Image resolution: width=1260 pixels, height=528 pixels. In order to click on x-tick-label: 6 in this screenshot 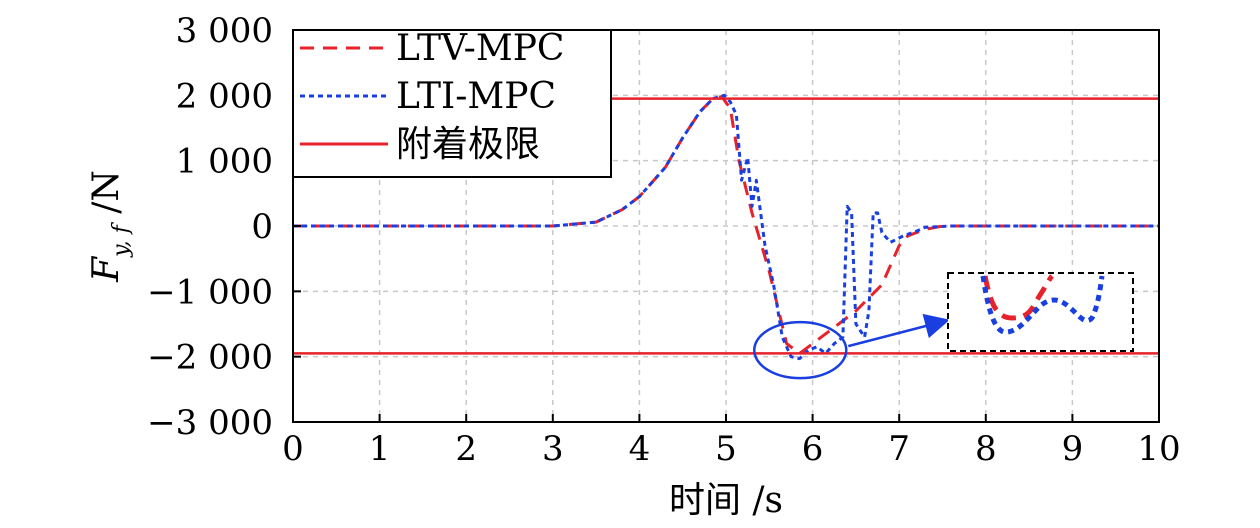, I will do `click(813, 449)`.